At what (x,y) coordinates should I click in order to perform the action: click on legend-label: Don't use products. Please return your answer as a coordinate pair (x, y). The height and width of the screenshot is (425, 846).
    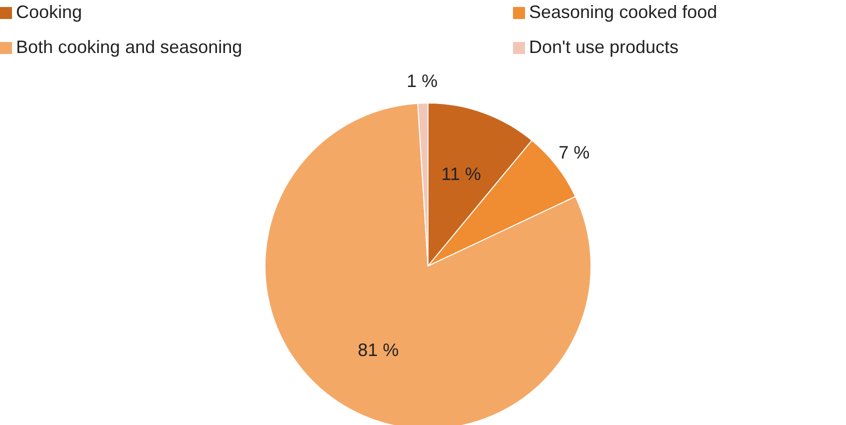
    Looking at the image, I should click on (604, 47).